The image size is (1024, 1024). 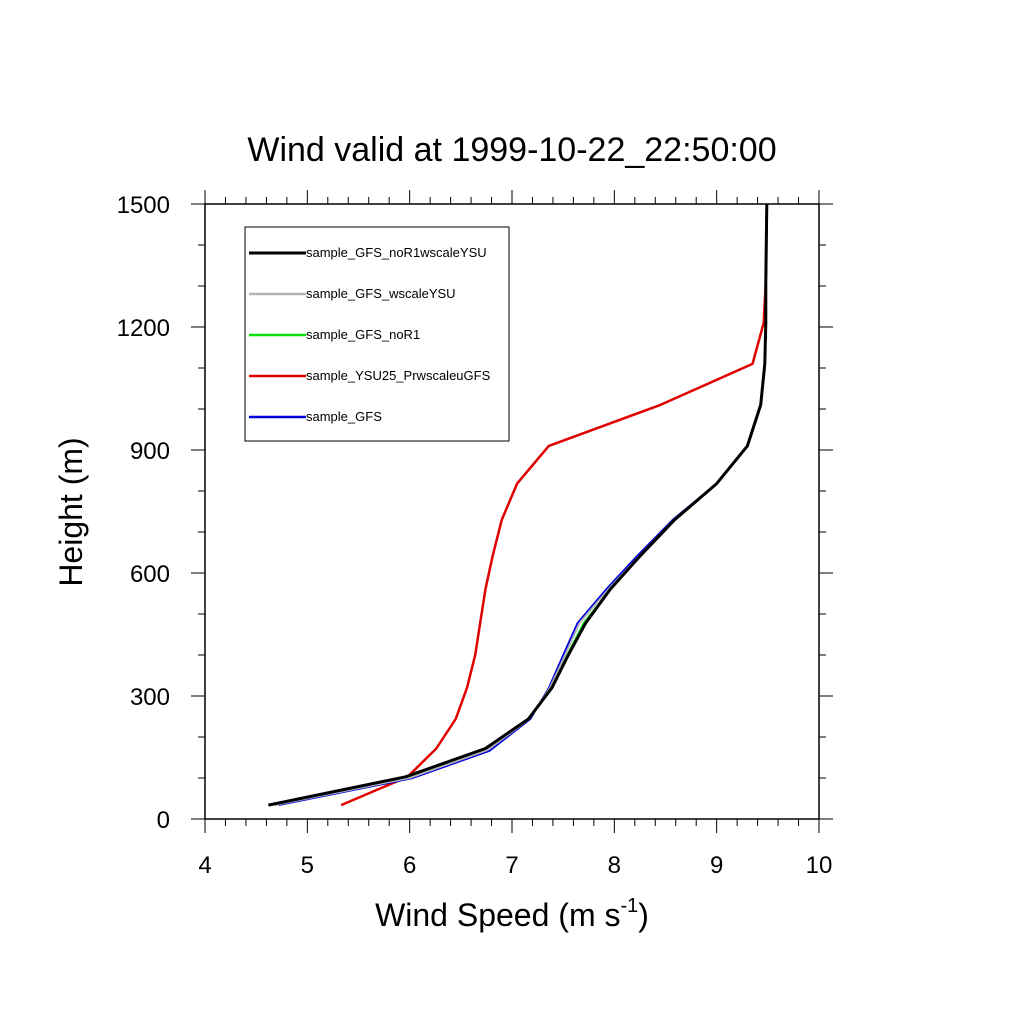 I want to click on x-axis-label-exponent: -1, so click(x=629, y=906).